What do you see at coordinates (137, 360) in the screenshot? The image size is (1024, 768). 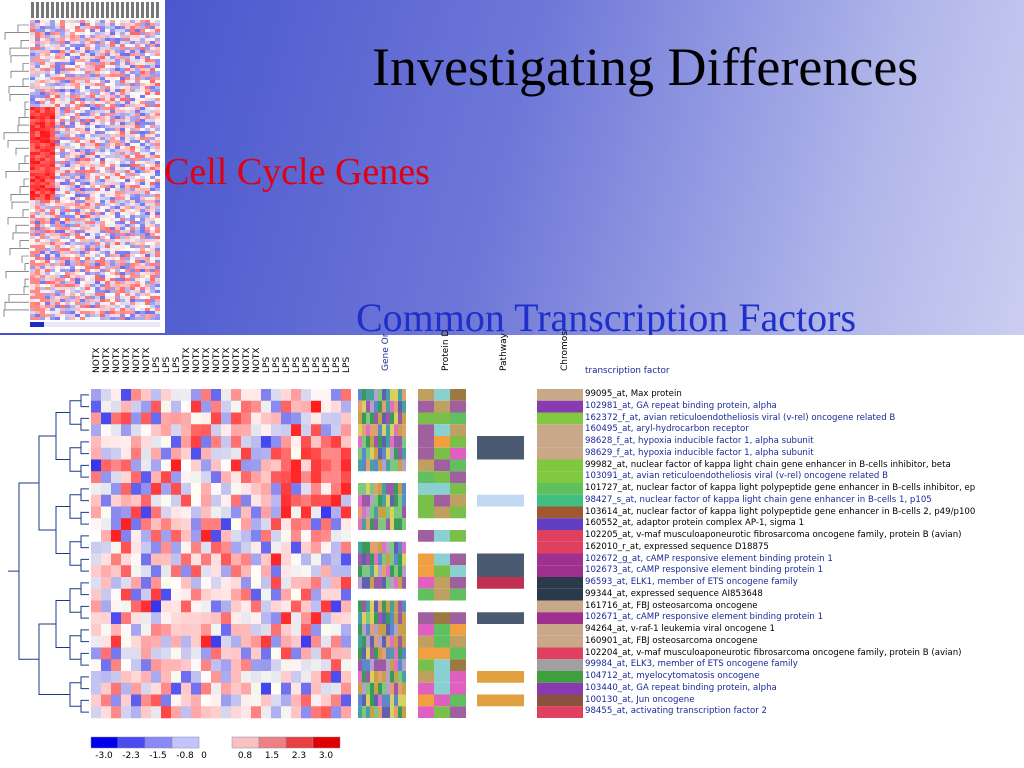 I see `condition-label: NOTX` at bounding box center [137, 360].